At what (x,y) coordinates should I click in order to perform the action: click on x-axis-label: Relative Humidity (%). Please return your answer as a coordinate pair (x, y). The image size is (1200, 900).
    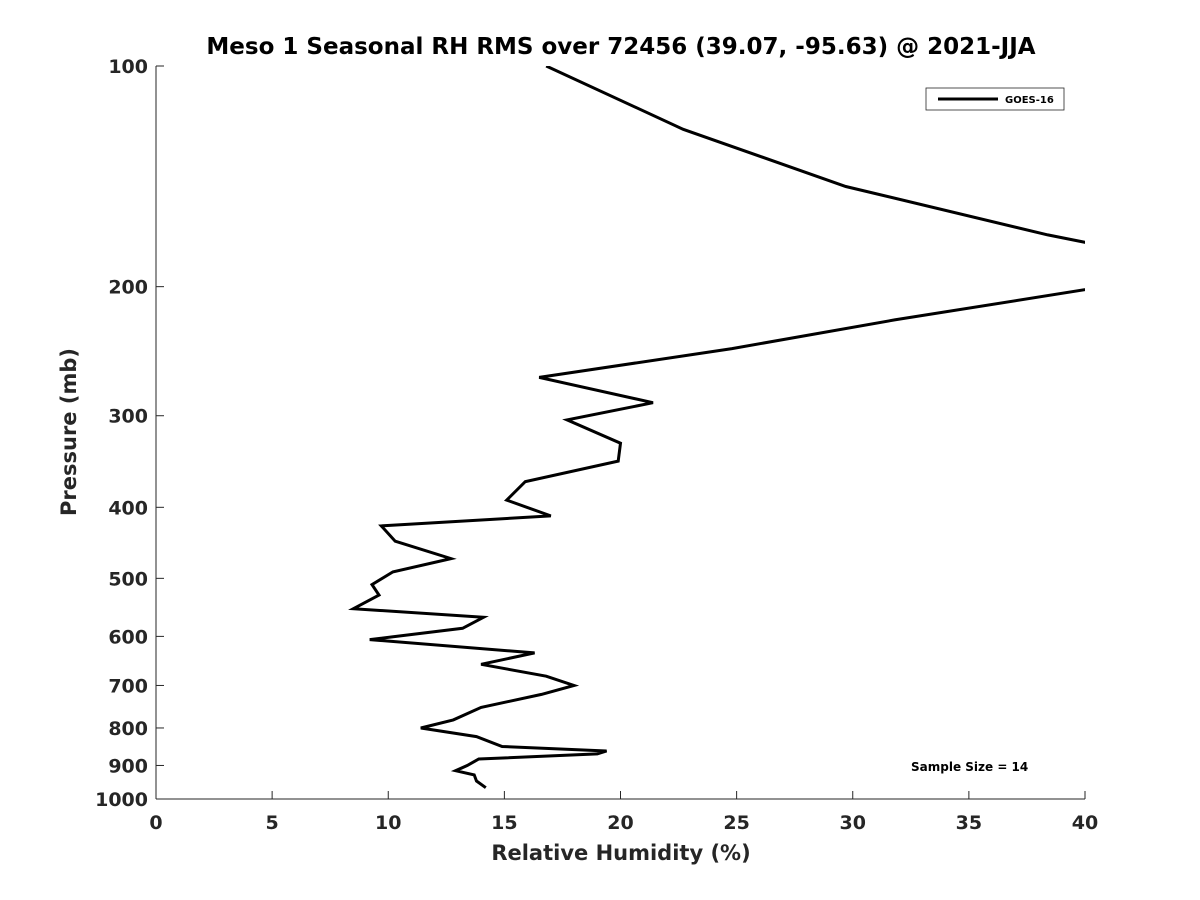
    Looking at the image, I should click on (620, 853).